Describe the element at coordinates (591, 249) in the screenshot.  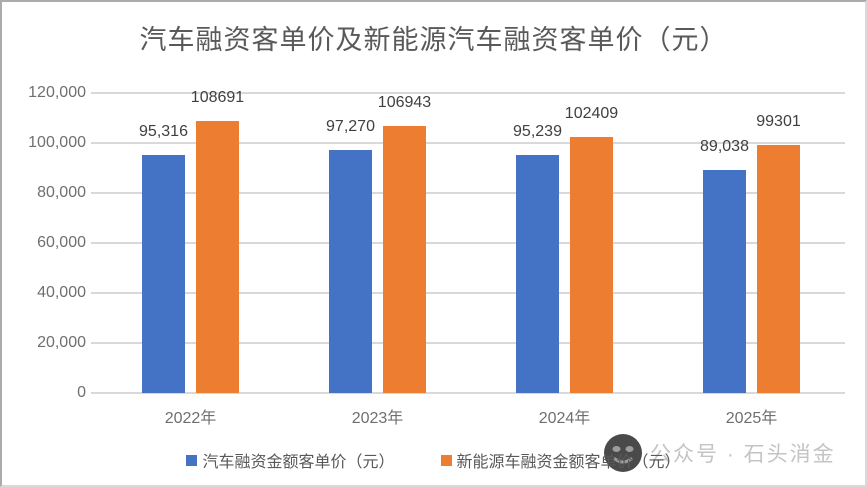
I see `bar: 102409` at that location.